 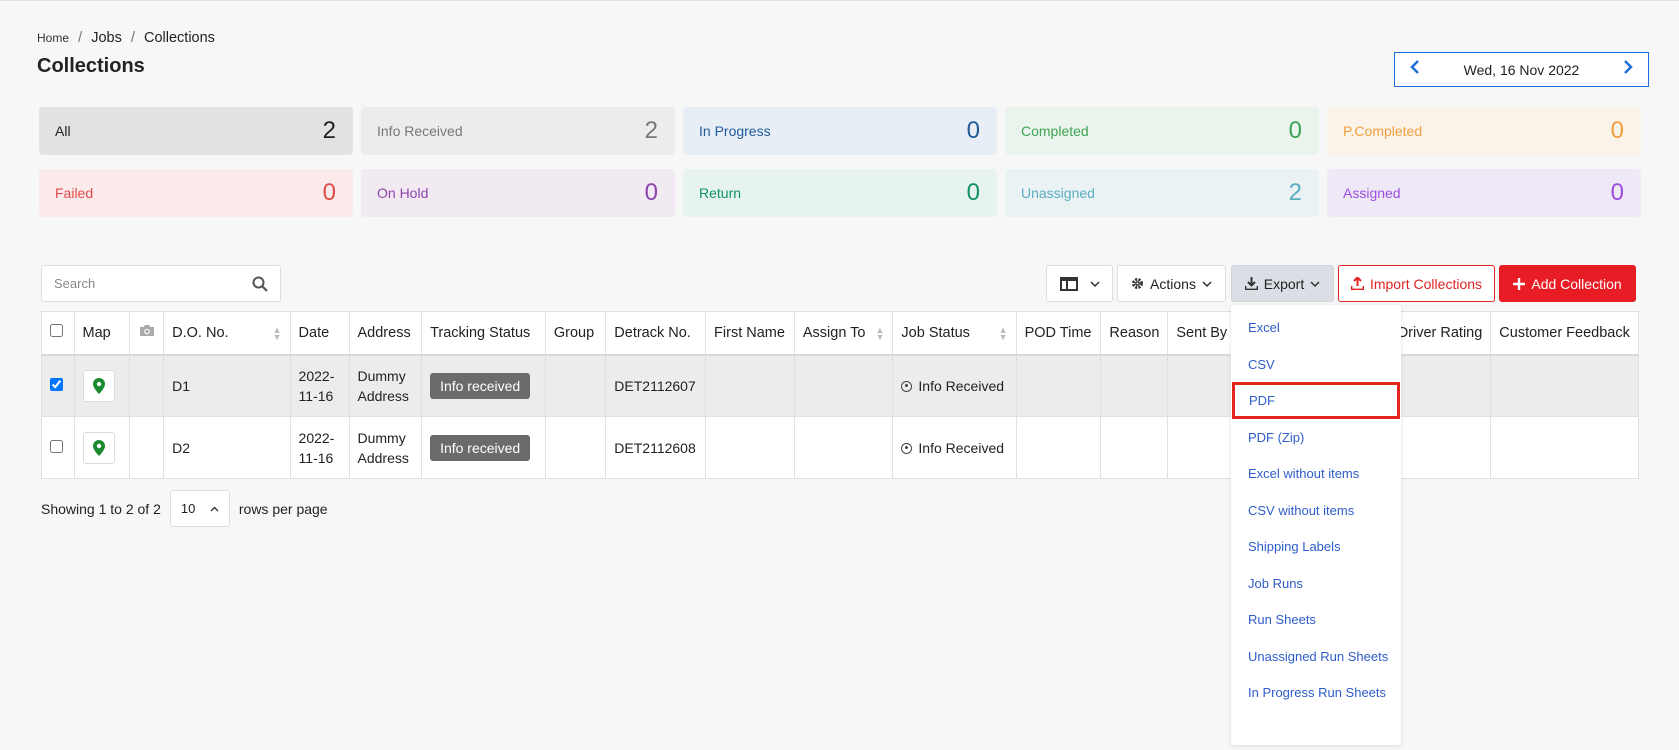 I want to click on download-icon, so click(x=1251, y=283).